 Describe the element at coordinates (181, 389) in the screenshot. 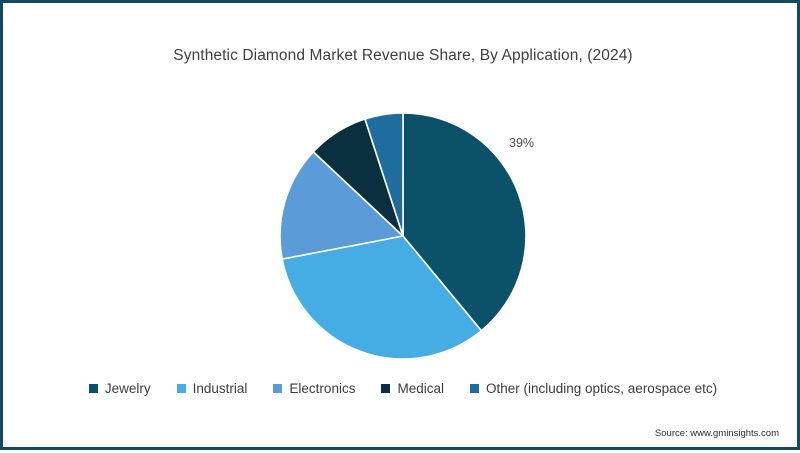

I see `legend-swatch-icon-industrial` at that location.